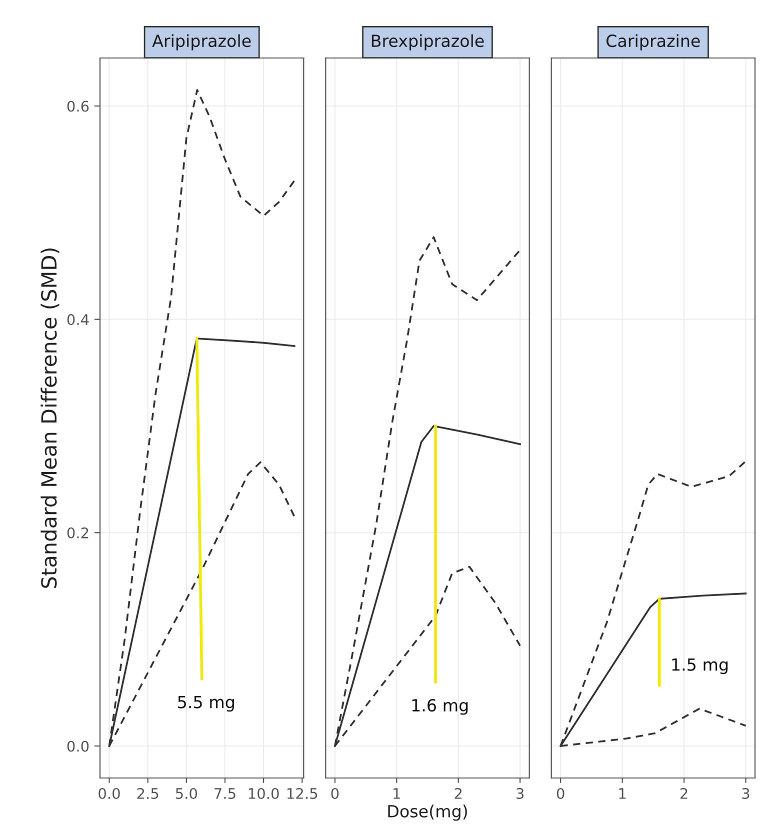 The height and width of the screenshot is (840, 763). What do you see at coordinates (427, 812) in the screenshot?
I see `x-axis-title: Dose(mg)` at bounding box center [427, 812].